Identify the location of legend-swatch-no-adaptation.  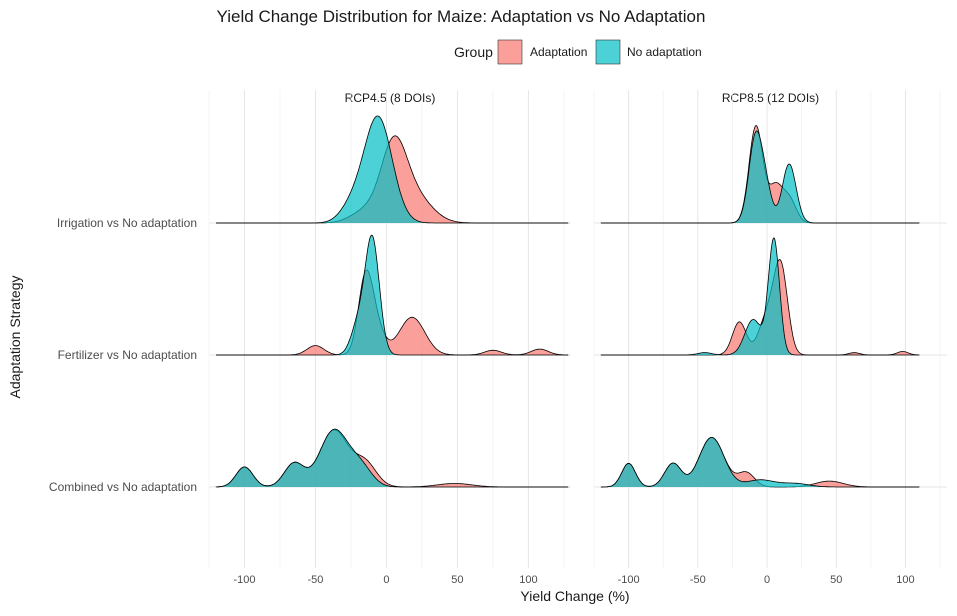
(608, 52).